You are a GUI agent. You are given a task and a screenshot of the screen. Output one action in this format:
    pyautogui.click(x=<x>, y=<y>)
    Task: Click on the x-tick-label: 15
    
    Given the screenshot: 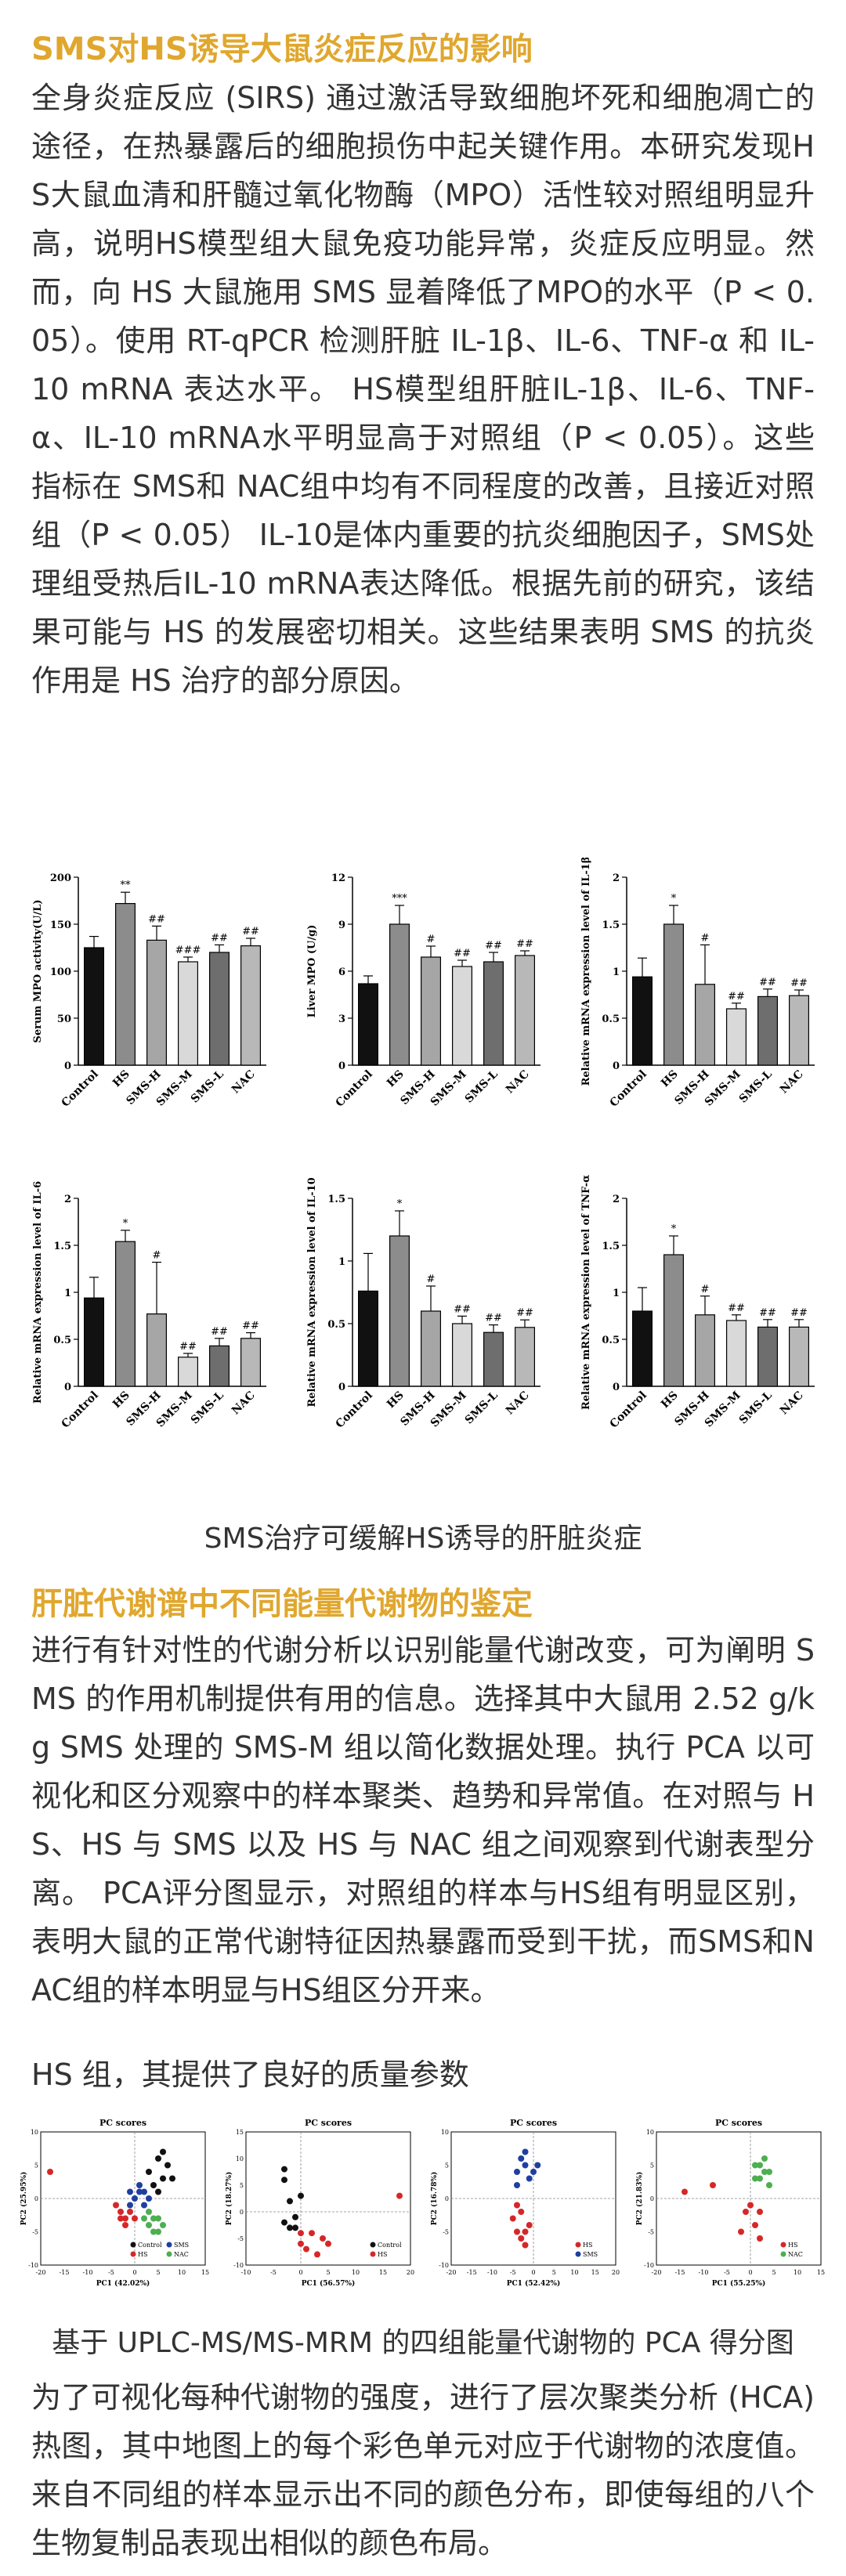 What is the action you would take?
    pyautogui.click(x=821, y=2272)
    